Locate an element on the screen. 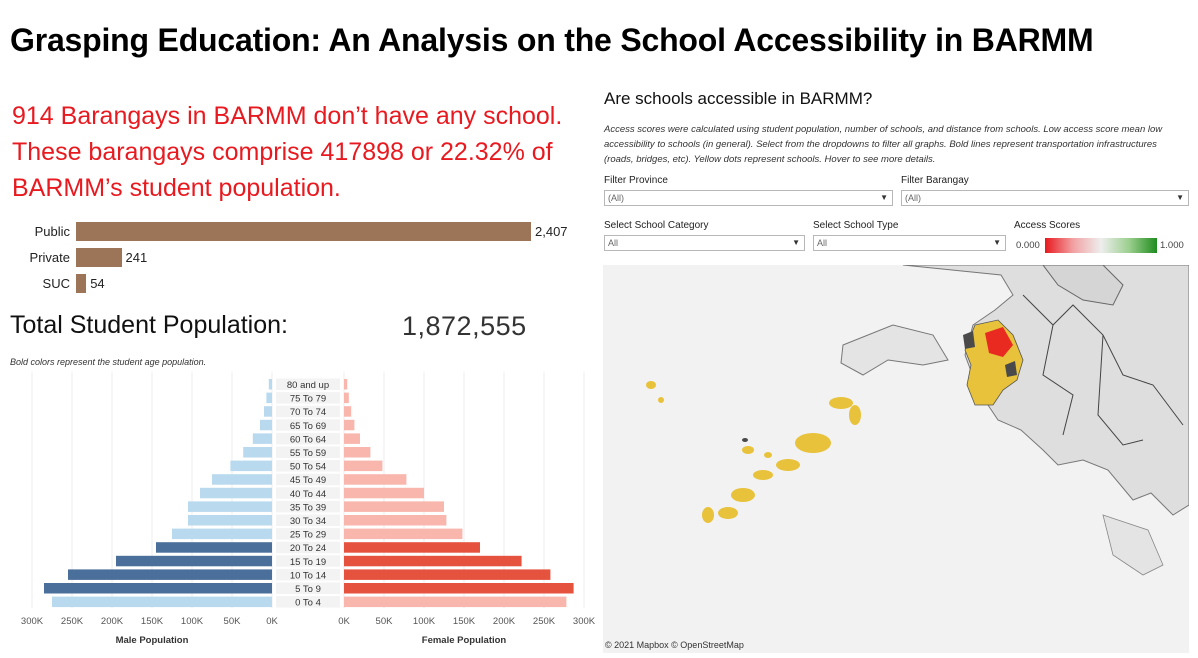  category-label-public: Public is located at coordinates (52, 231).